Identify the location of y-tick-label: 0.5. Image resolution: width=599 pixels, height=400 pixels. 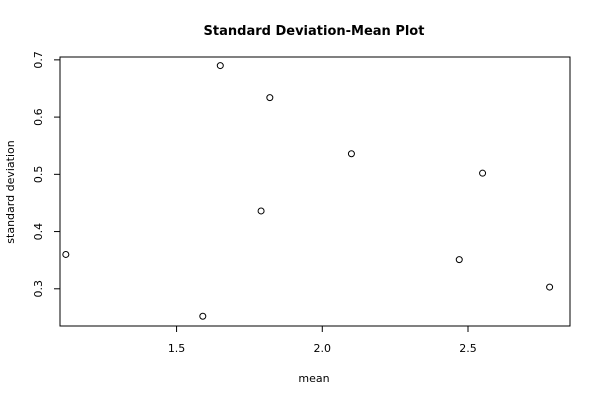
(38, 175).